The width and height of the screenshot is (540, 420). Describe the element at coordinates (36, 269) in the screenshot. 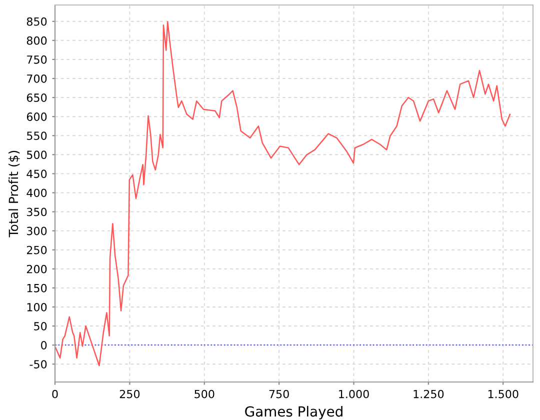

I see `y-tick-label: 200` at that location.